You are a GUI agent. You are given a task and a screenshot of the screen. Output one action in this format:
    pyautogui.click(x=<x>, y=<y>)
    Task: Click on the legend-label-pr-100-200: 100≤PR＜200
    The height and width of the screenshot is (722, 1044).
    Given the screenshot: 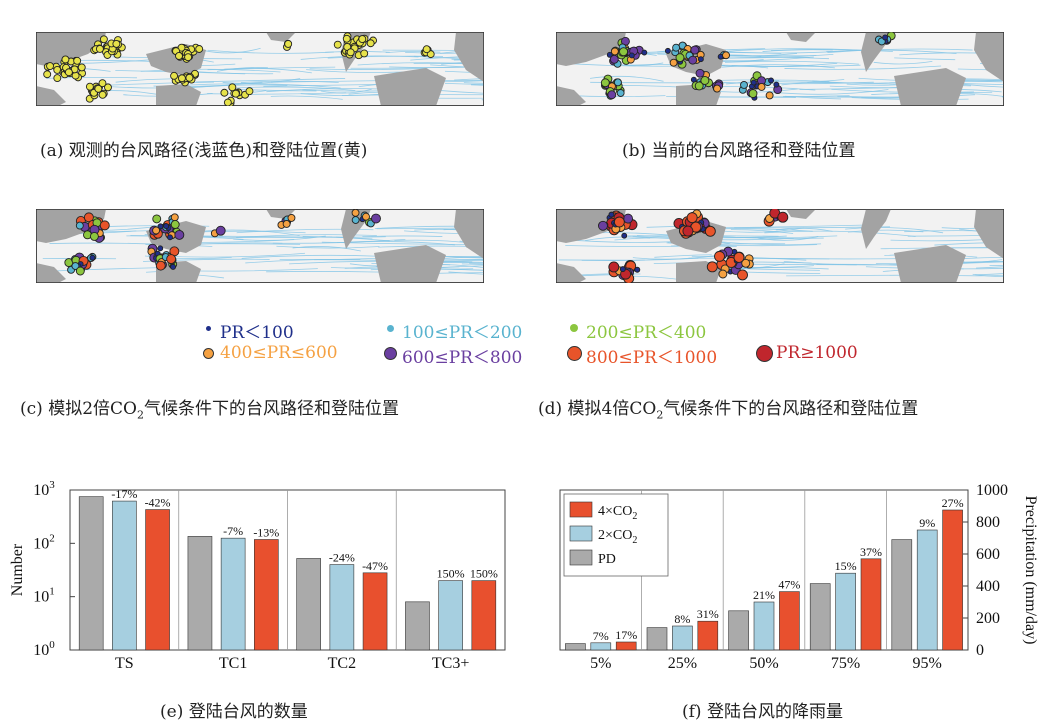 What is the action you would take?
    pyautogui.click(x=462, y=330)
    